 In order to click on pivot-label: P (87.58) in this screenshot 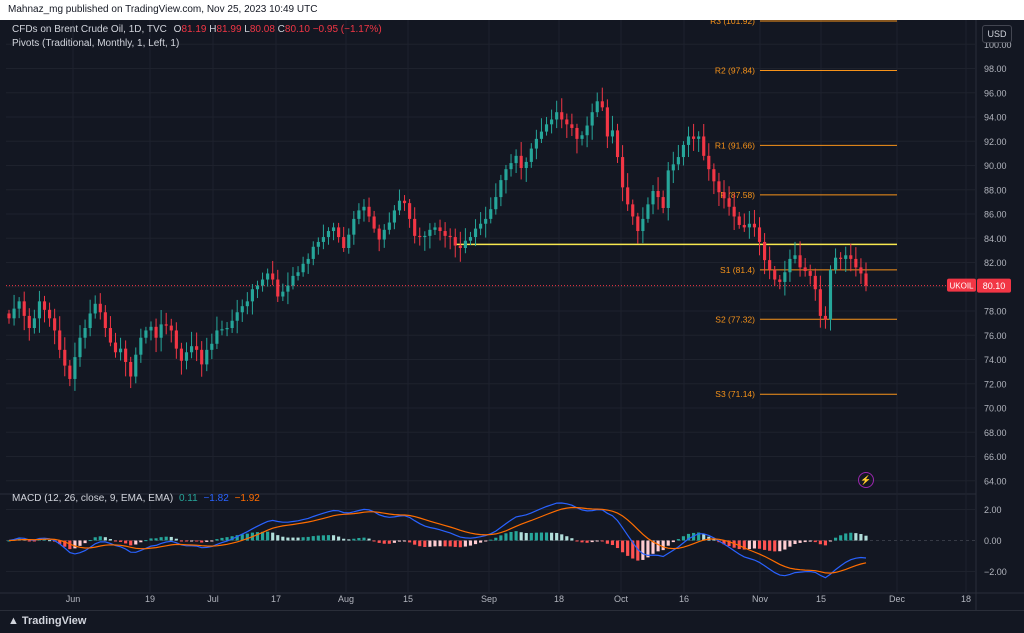, I will do `click(737, 195)`.